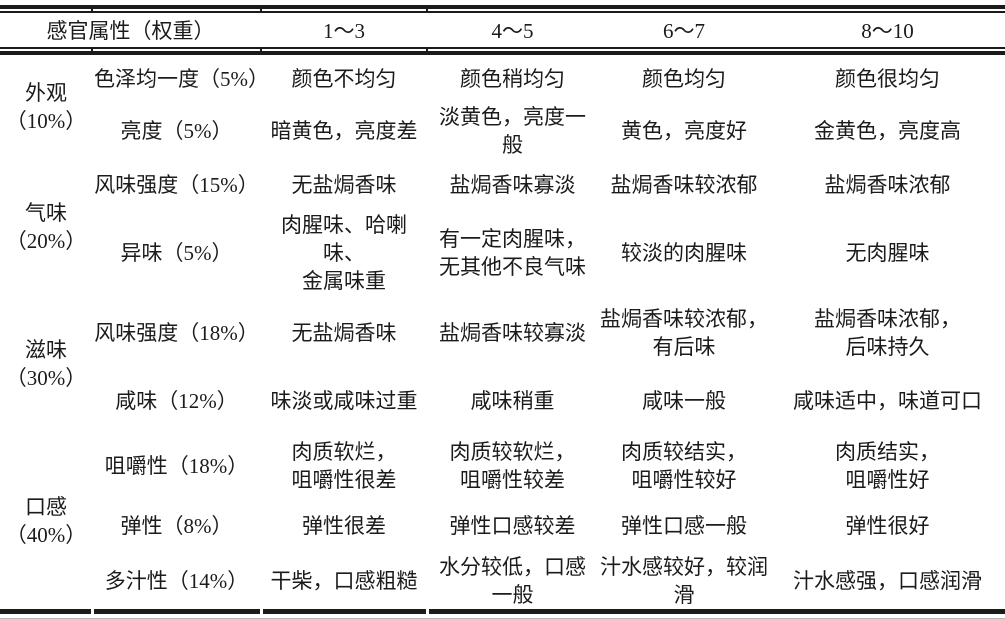  I want to click on score-line: 较淡的肉腥味, so click(684, 253).